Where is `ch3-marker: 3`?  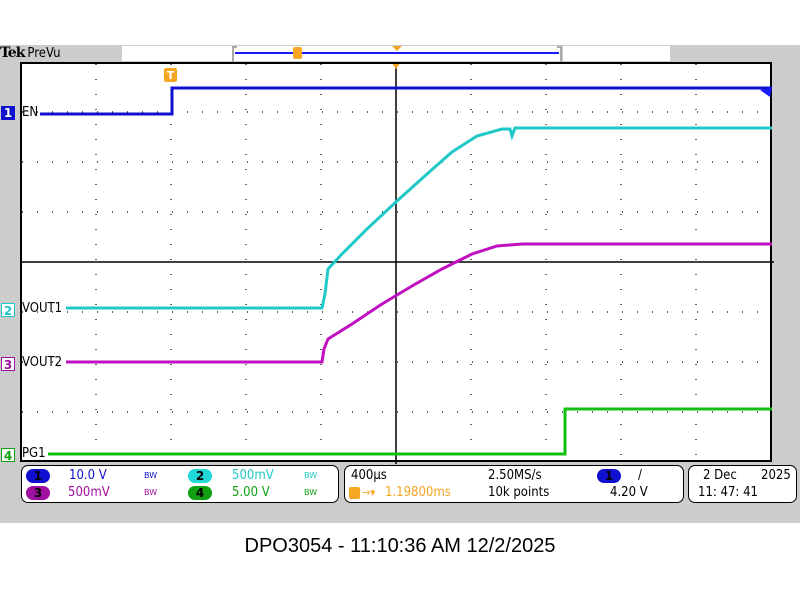 ch3-marker: 3 is located at coordinates (8, 364).